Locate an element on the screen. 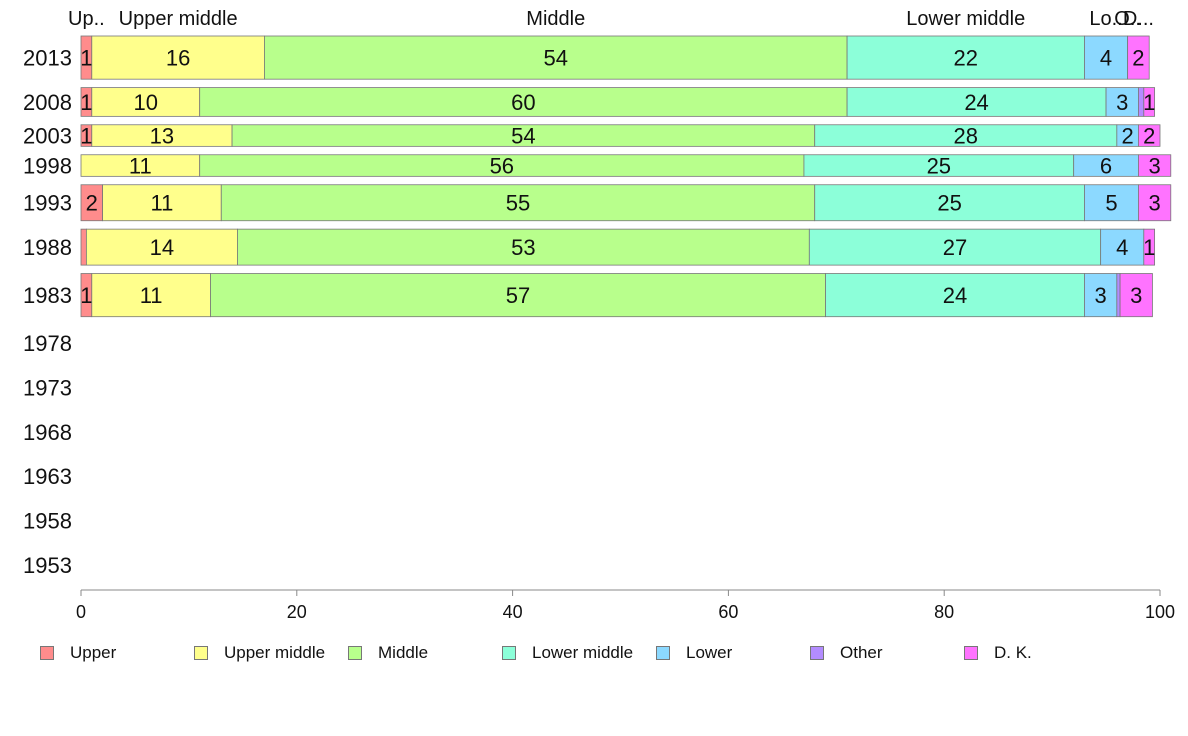  data-label-2008-d-k-: 1 is located at coordinates (1149, 102).